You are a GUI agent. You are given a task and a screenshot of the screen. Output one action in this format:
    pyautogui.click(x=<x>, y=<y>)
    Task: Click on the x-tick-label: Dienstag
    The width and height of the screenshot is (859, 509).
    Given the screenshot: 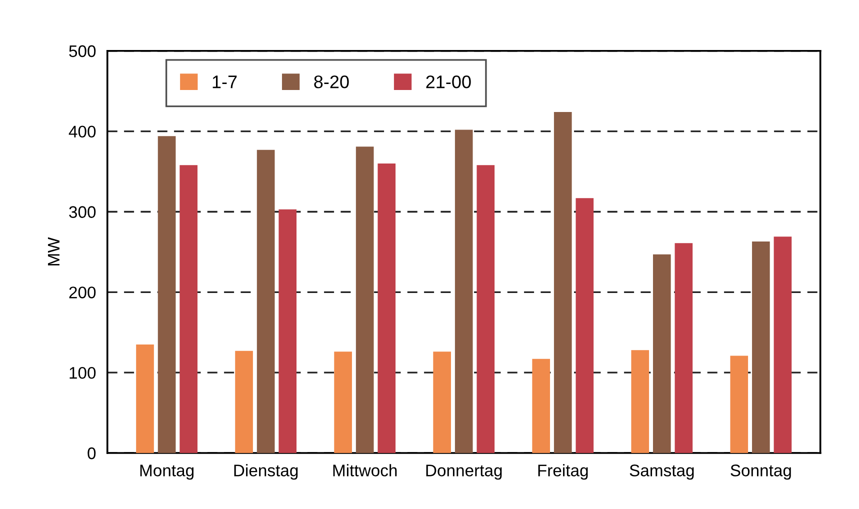 What is the action you would take?
    pyautogui.click(x=266, y=472)
    